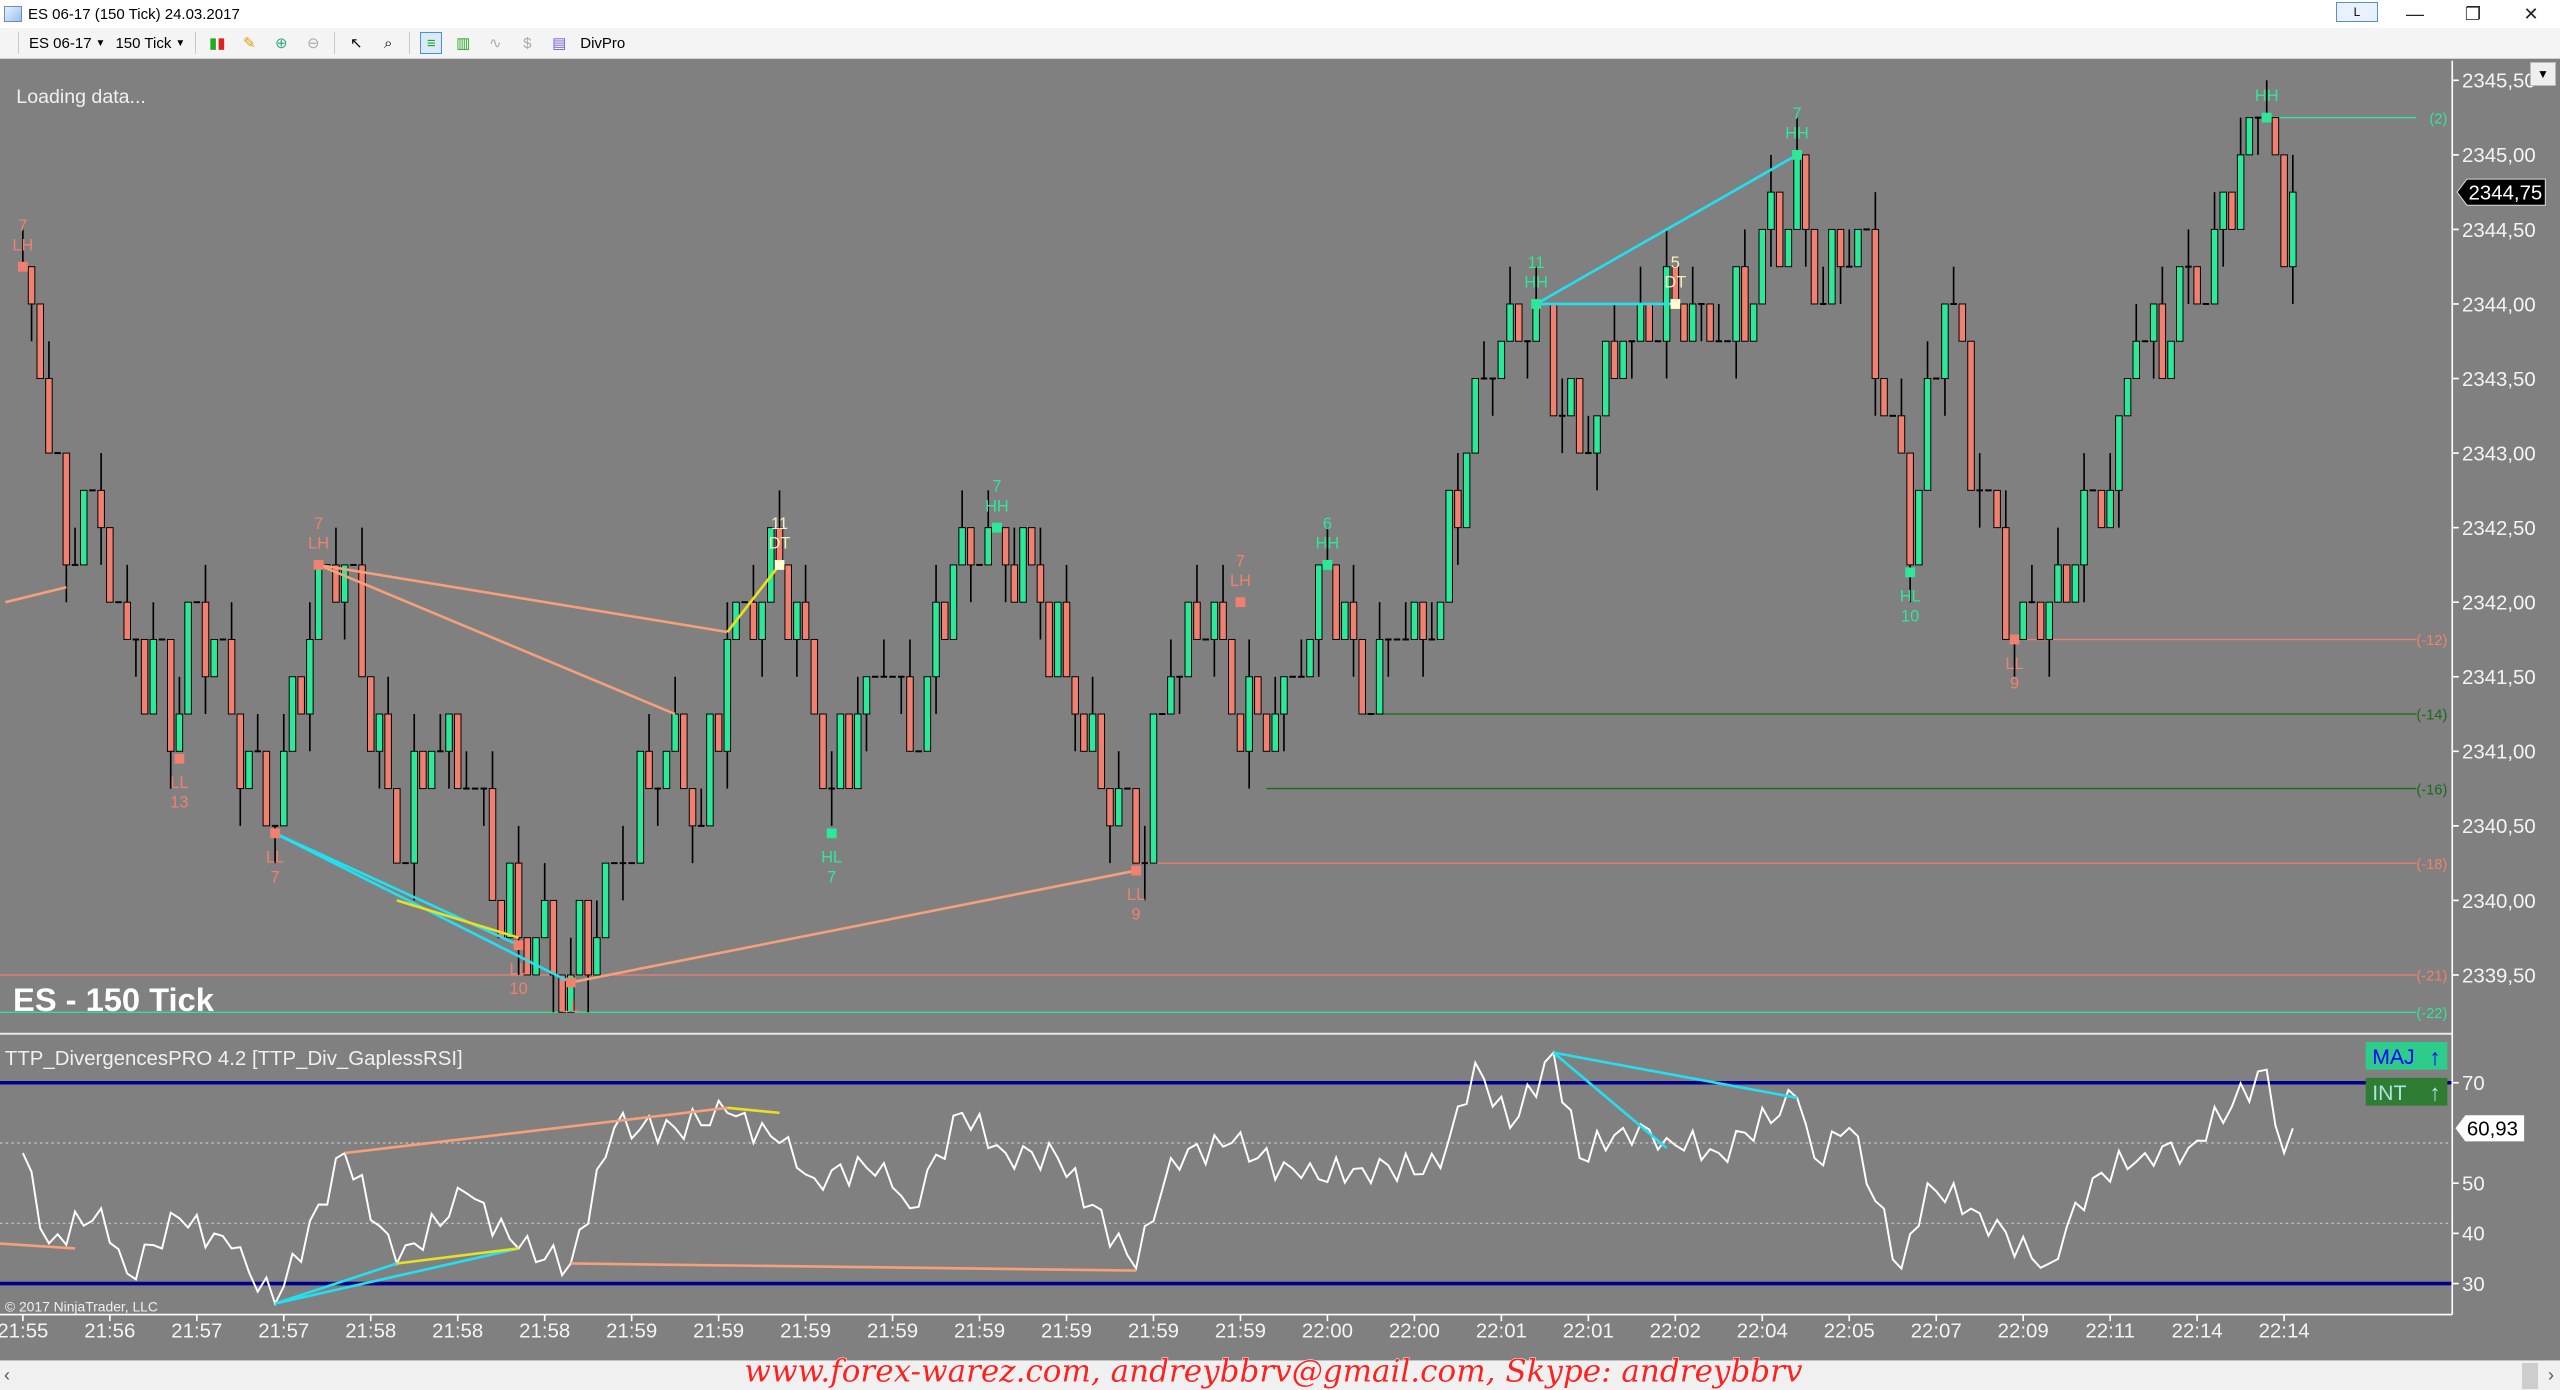 The width and height of the screenshot is (2560, 1390). I want to click on chart-style-icon: ▮ ▮, so click(217, 43).